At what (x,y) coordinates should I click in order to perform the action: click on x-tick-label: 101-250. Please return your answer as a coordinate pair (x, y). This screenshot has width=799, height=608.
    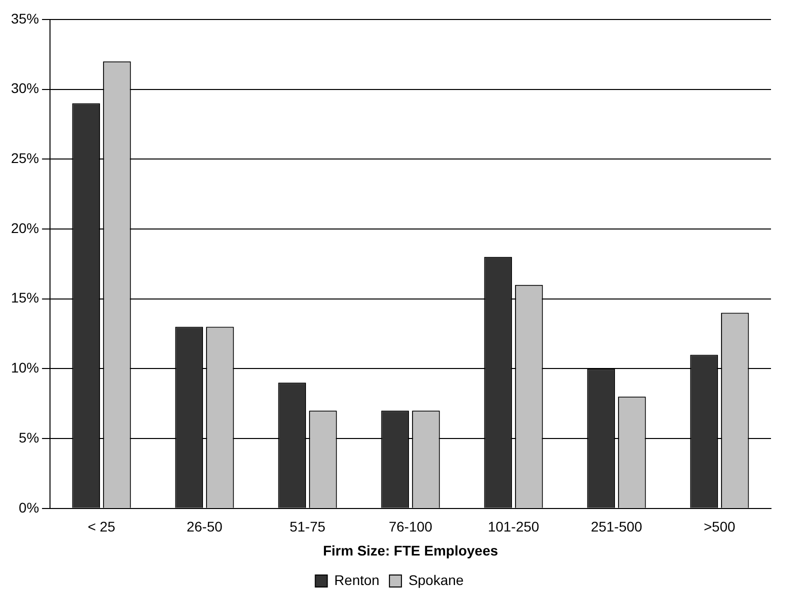
    Looking at the image, I should click on (514, 526).